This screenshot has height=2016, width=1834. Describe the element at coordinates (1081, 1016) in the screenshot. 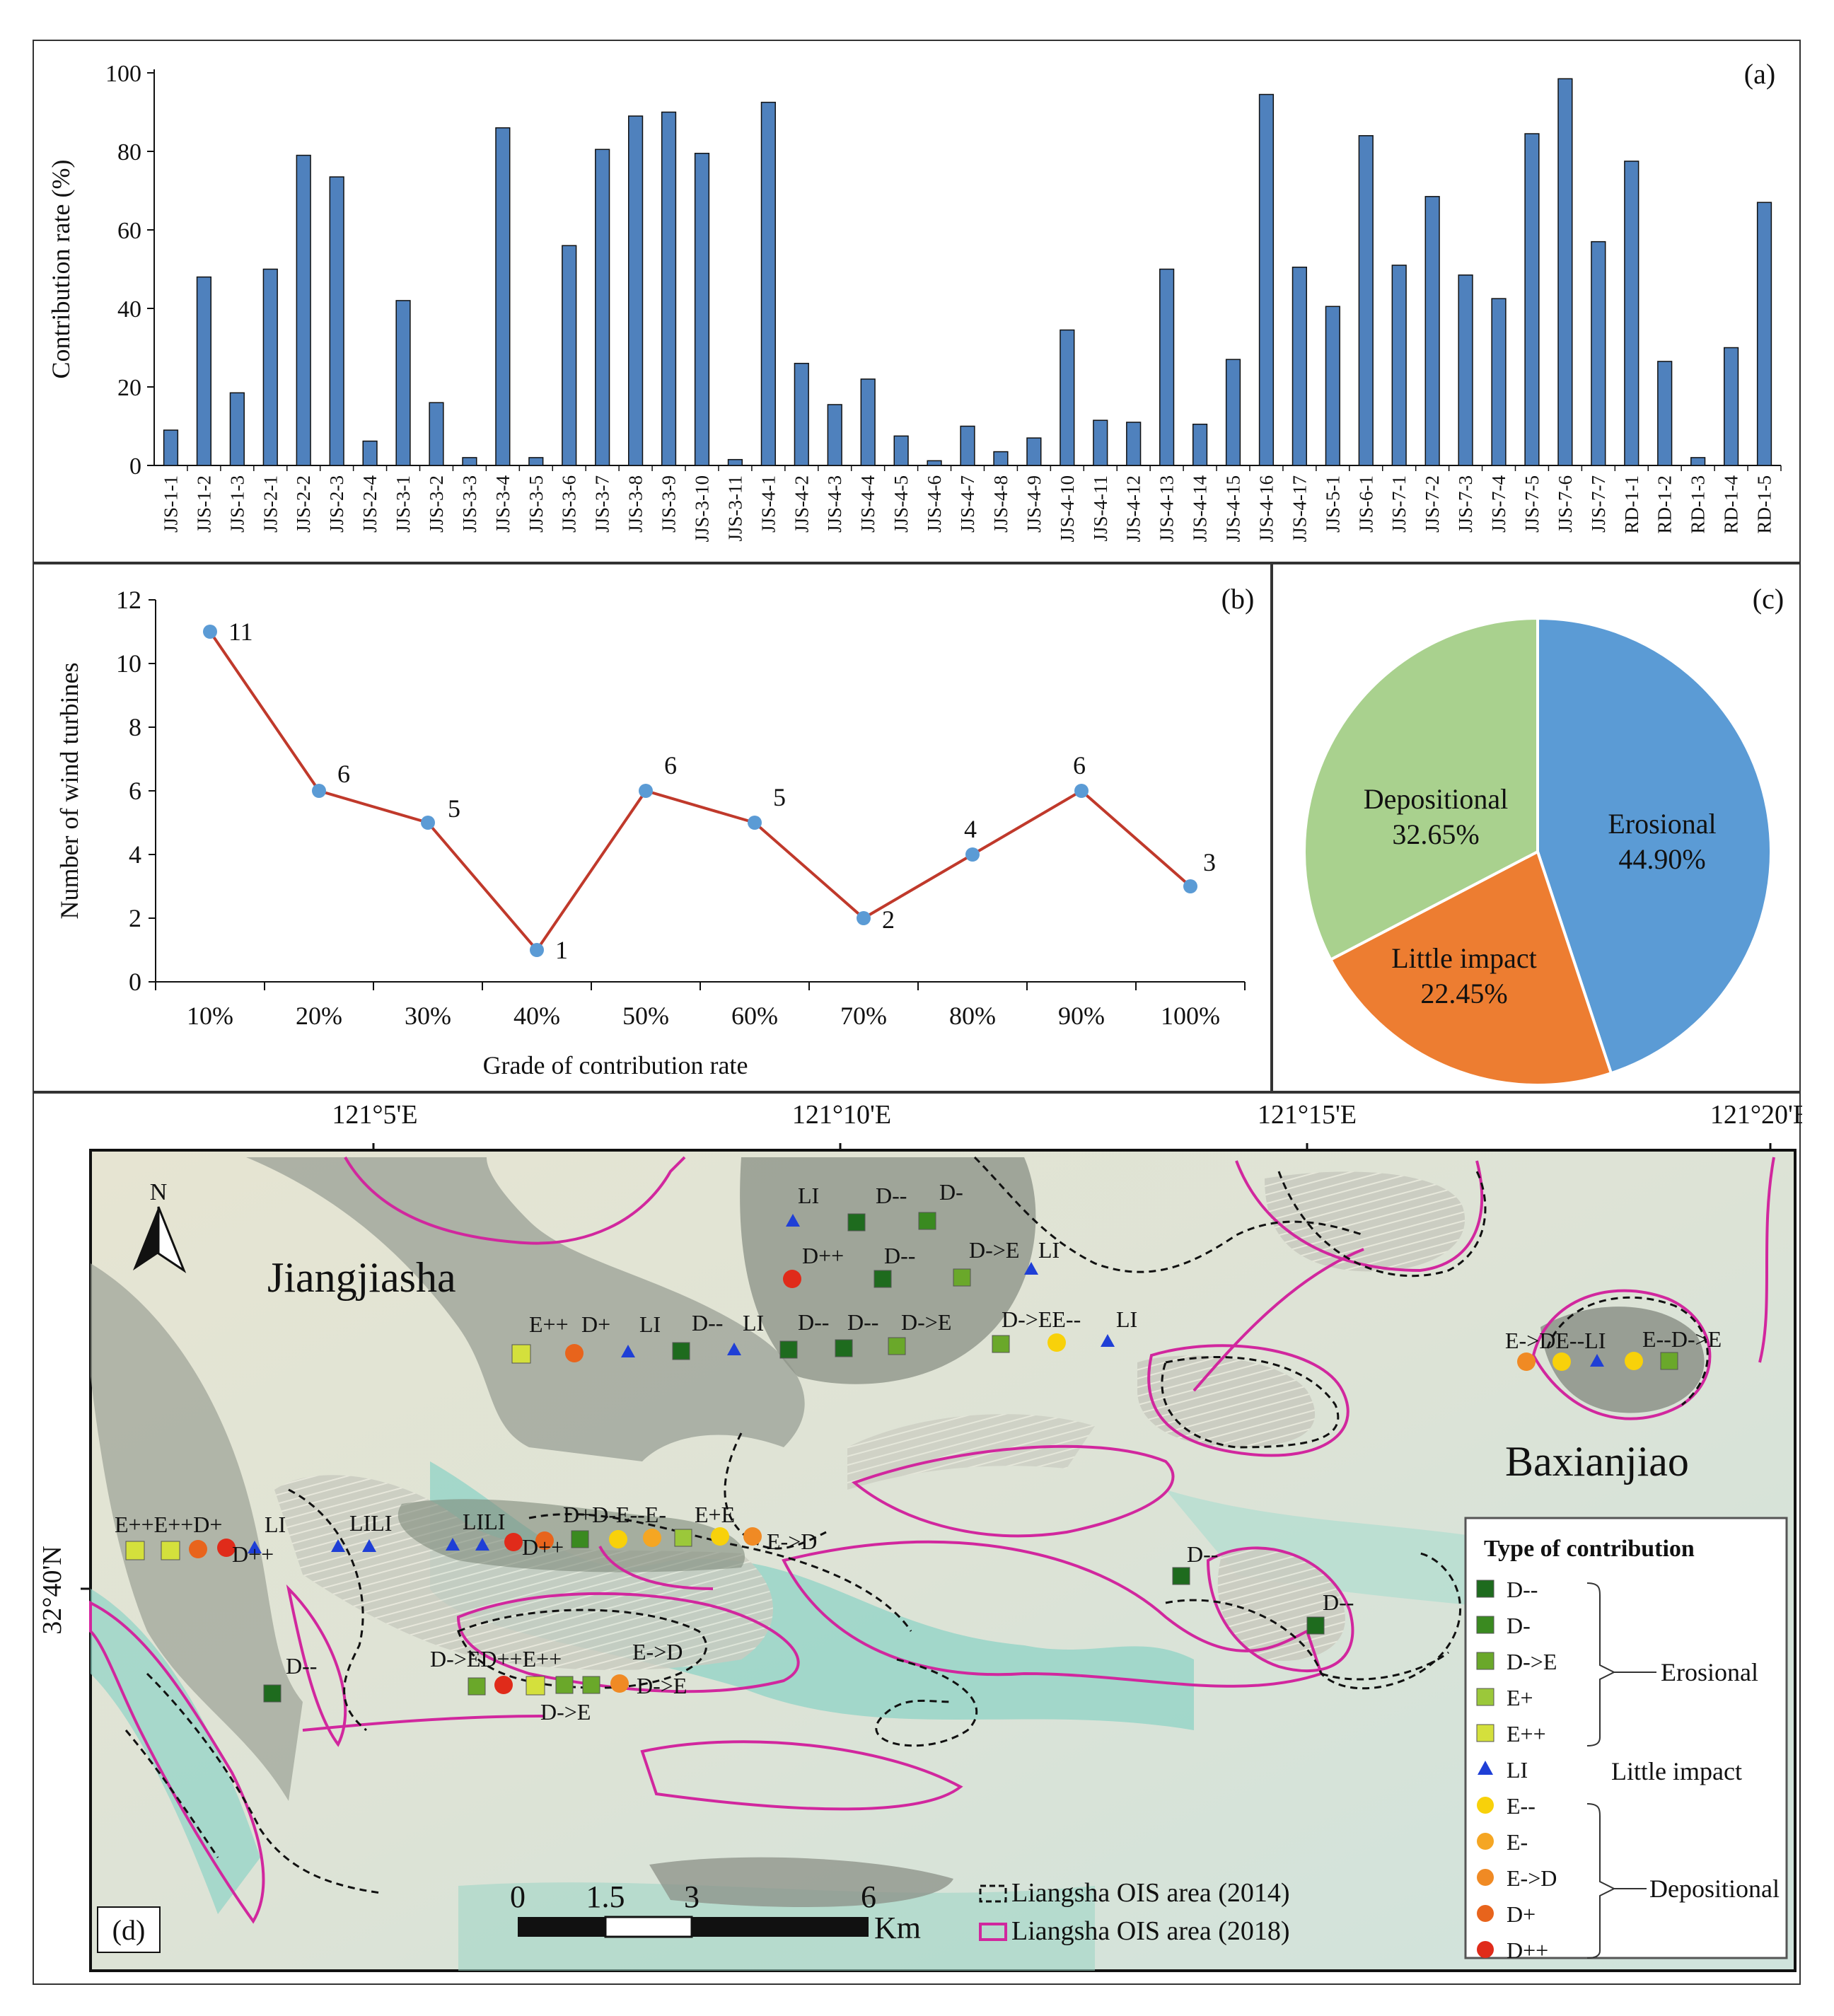

I see `x-tick-label: 90%` at that location.